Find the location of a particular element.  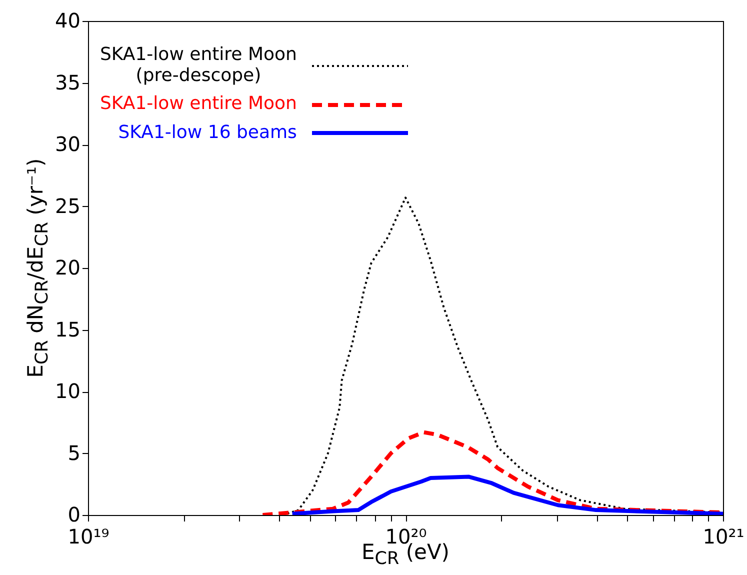

text: SKA1-low entire Moon (pre-descope) is located at coordinates (198, 65).